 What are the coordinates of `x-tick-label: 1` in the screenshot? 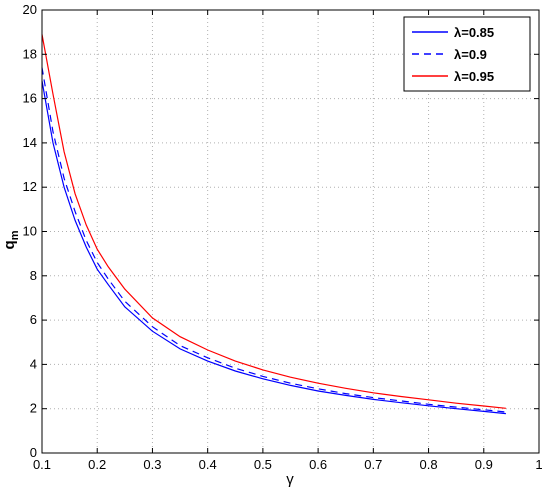 It's located at (538, 464).